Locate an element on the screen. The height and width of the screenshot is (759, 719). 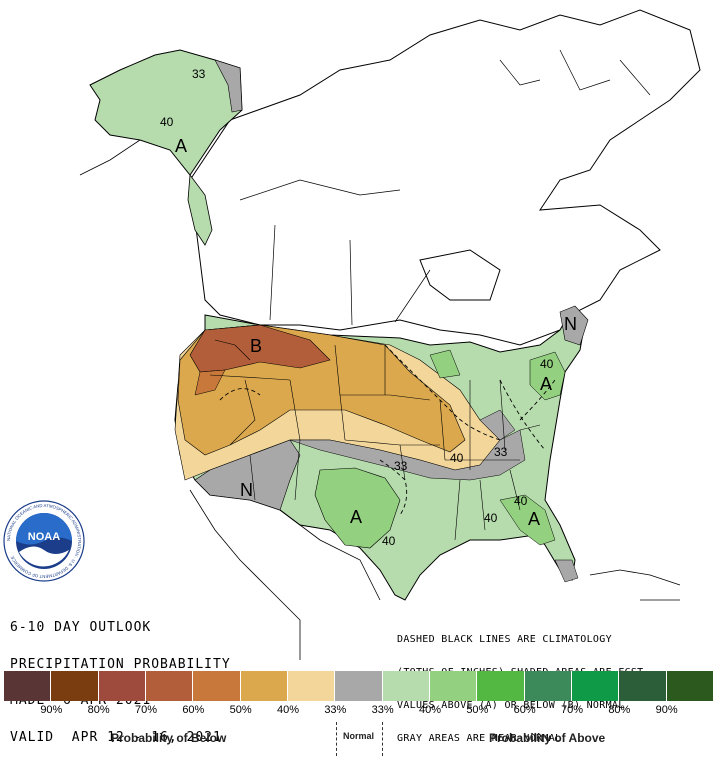
label-plains-33: 33 is located at coordinates (401, 466).